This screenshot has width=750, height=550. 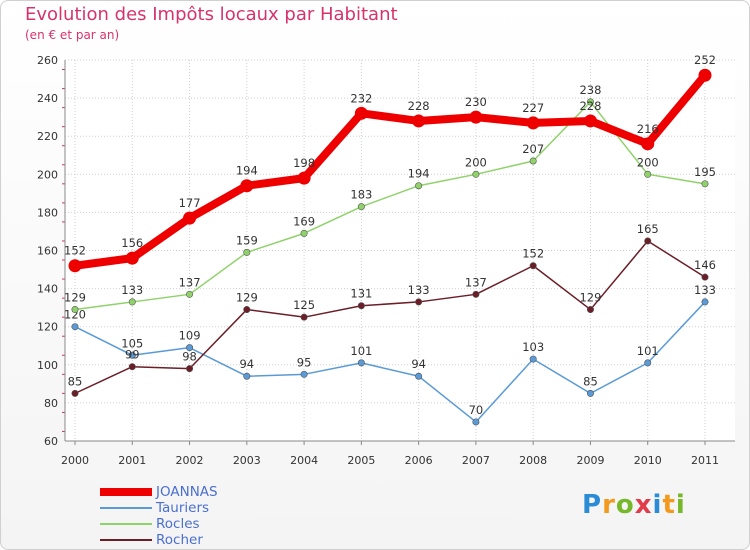 I want to click on y-tick-label: 60, so click(x=51, y=441).